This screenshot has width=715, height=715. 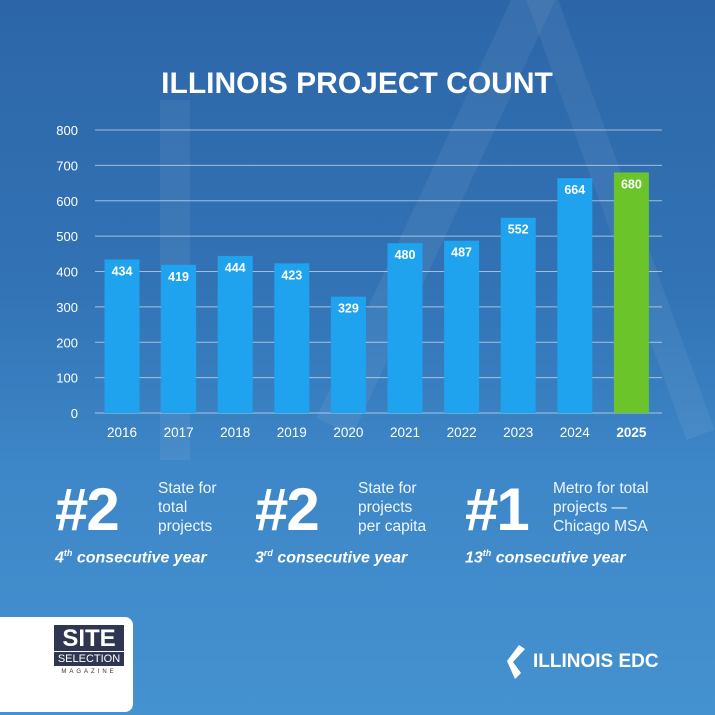 What do you see at coordinates (89, 658) in the screenshot?
I see `logo-selection: SELECTION` at bounding box center [89, 658].